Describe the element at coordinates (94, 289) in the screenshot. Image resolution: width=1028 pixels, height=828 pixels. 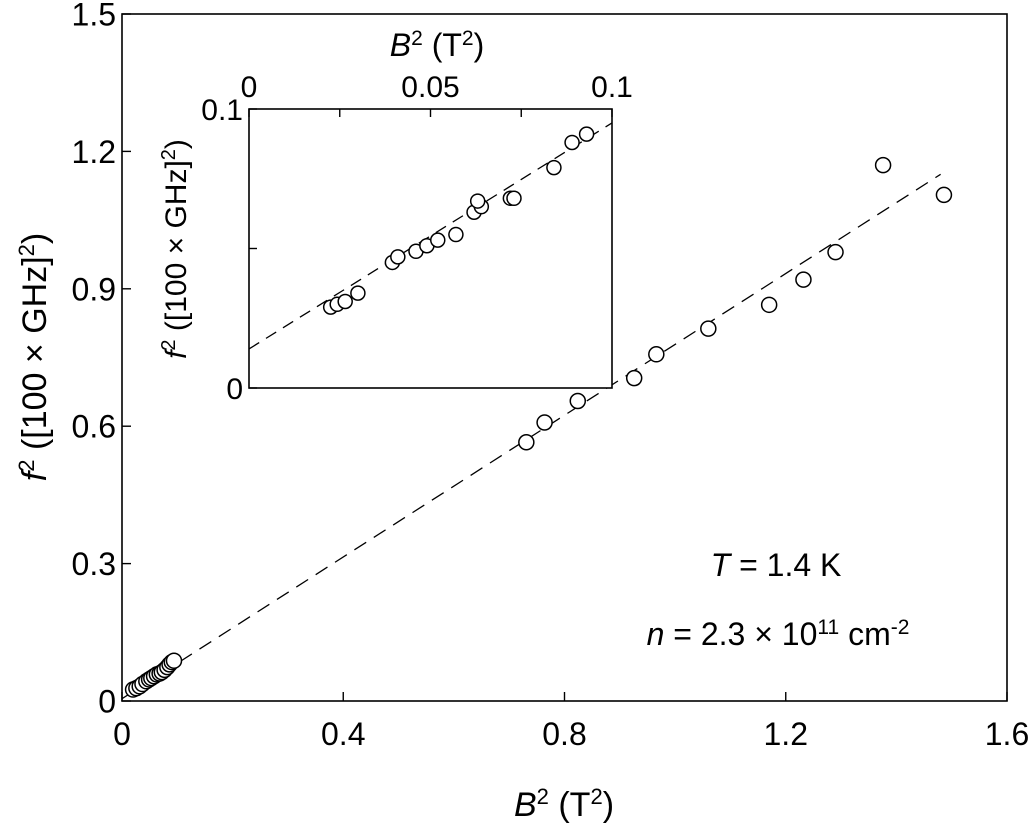
I see `main-y-tick-label: 0.9` at that location.